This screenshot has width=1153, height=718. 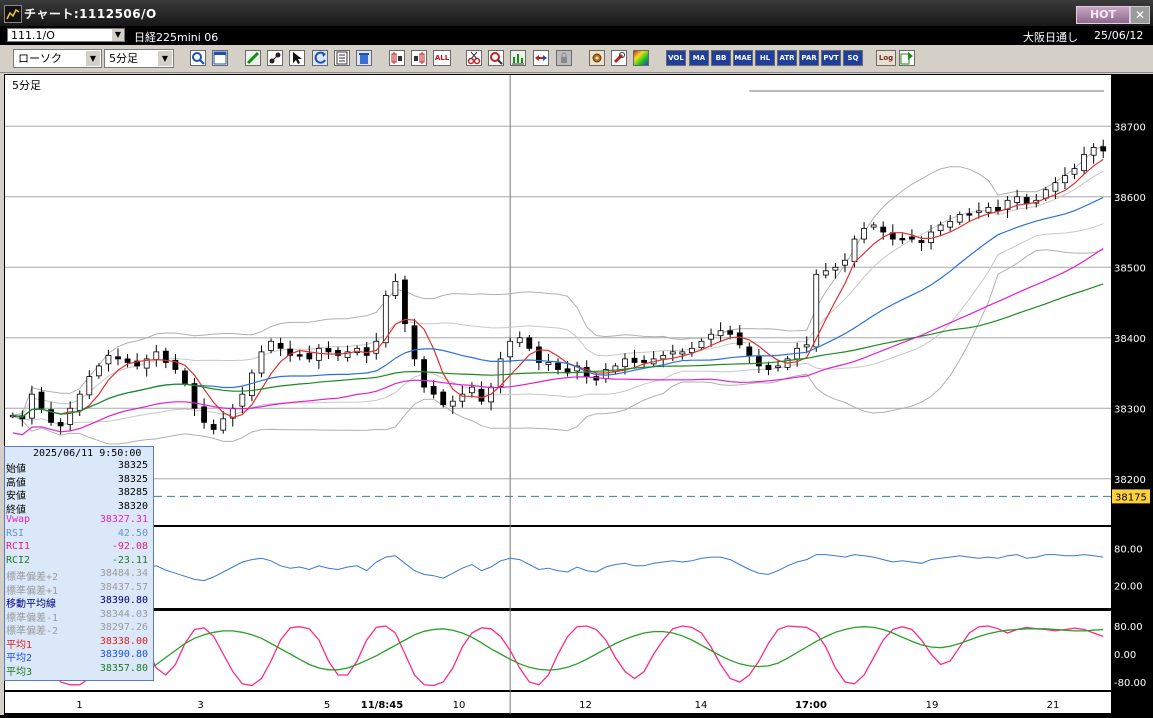 I want to click on sheet-icon, so click(x=342, y=58).